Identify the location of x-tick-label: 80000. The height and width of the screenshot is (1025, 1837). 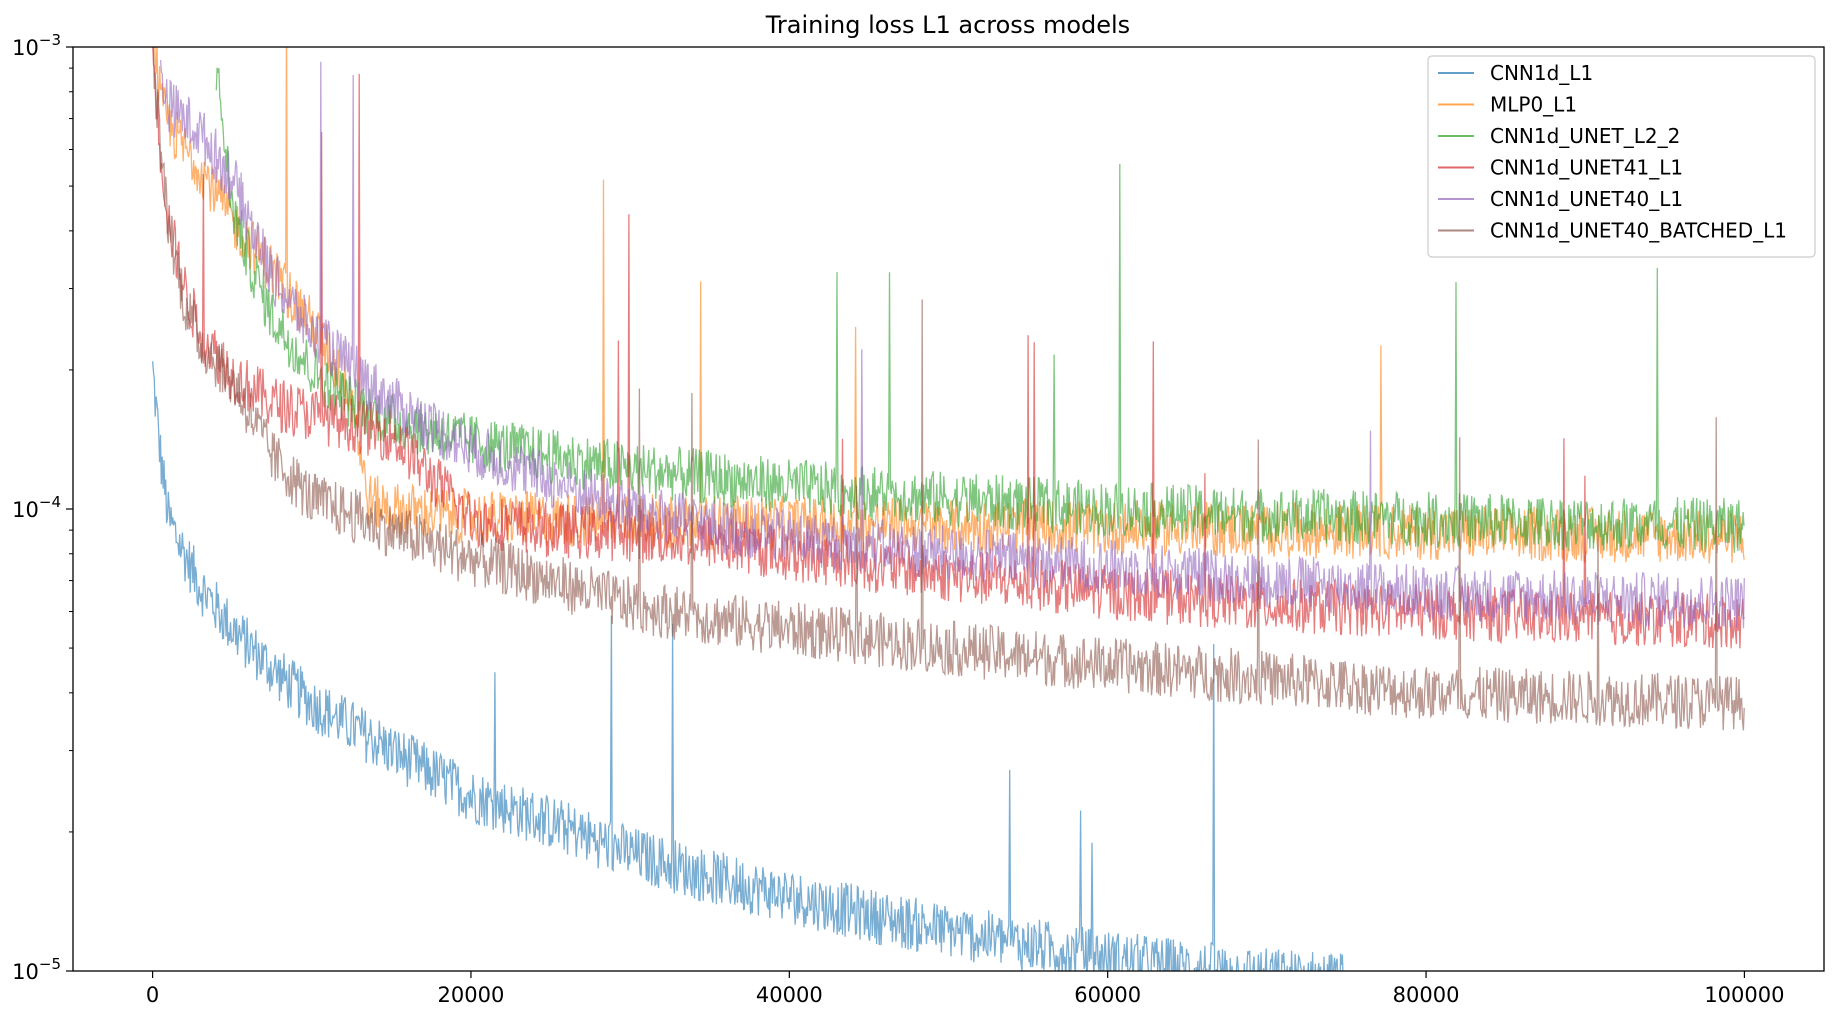
(1426, 995).